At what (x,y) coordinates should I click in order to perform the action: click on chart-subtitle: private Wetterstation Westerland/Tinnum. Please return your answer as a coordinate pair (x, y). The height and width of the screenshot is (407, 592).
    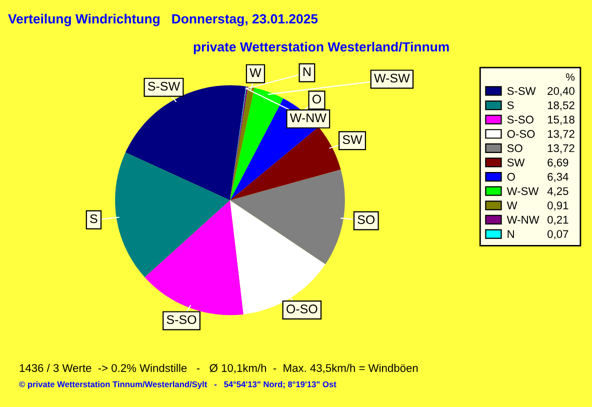
    Looking at the image, I should click on (321, 48).